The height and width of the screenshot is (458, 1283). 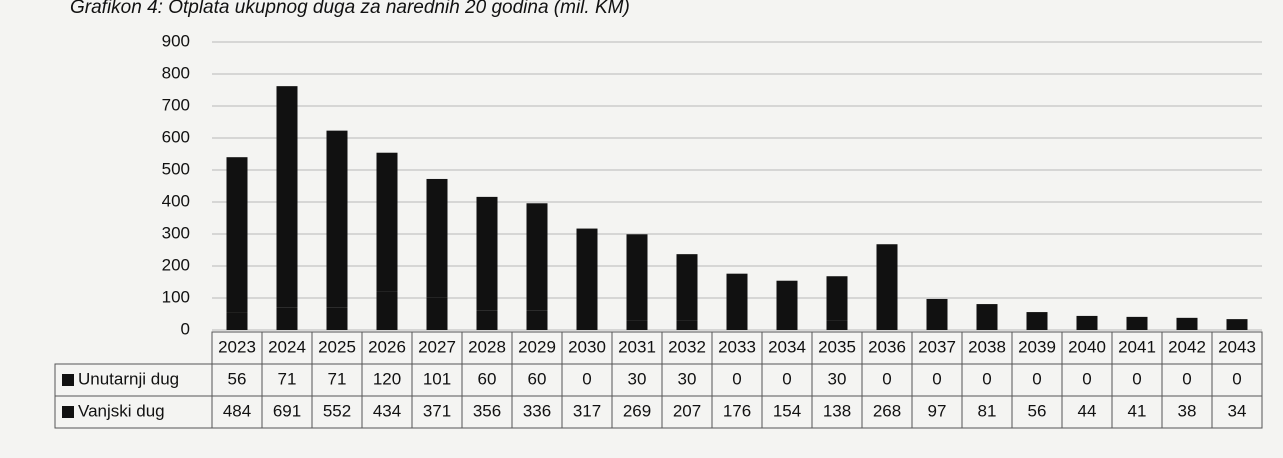 I want to click on x-tick-label: 2030, so click(x=587, y=346).